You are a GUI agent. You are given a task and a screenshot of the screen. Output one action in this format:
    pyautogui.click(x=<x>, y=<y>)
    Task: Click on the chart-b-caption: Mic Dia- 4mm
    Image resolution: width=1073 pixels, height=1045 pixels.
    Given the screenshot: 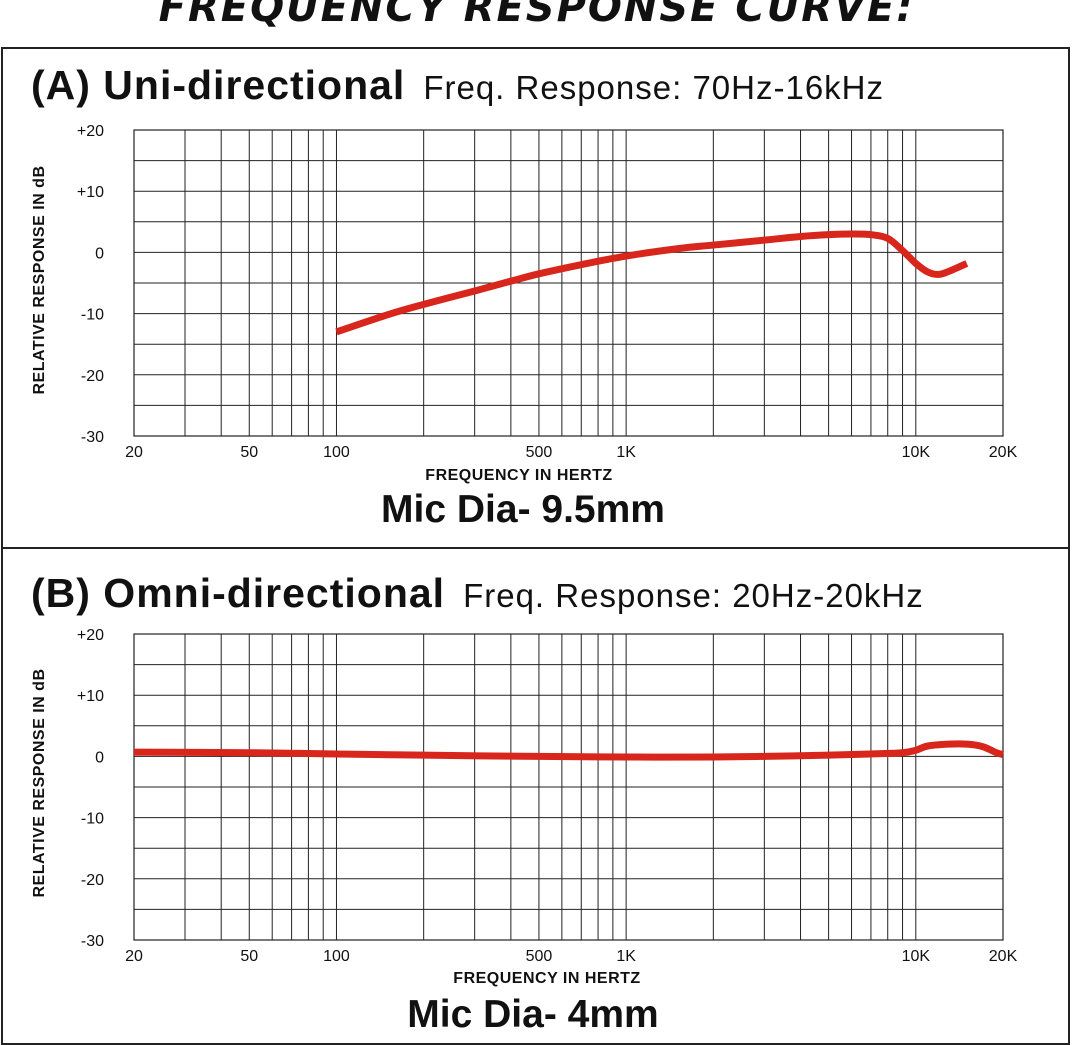 What is the action you would take?
    pyautogui.click(x=533, y=1014)
    